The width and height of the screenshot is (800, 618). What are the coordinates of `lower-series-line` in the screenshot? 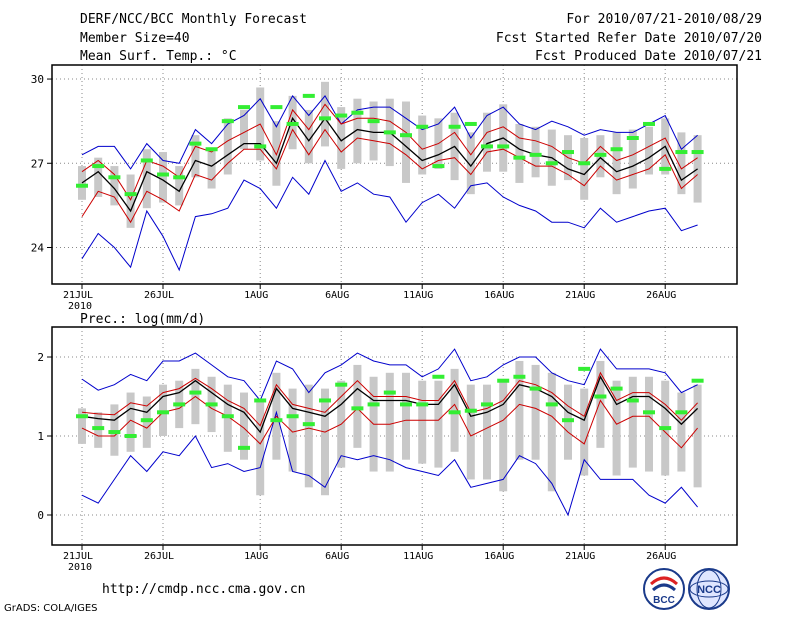 It's located at (389, 176).